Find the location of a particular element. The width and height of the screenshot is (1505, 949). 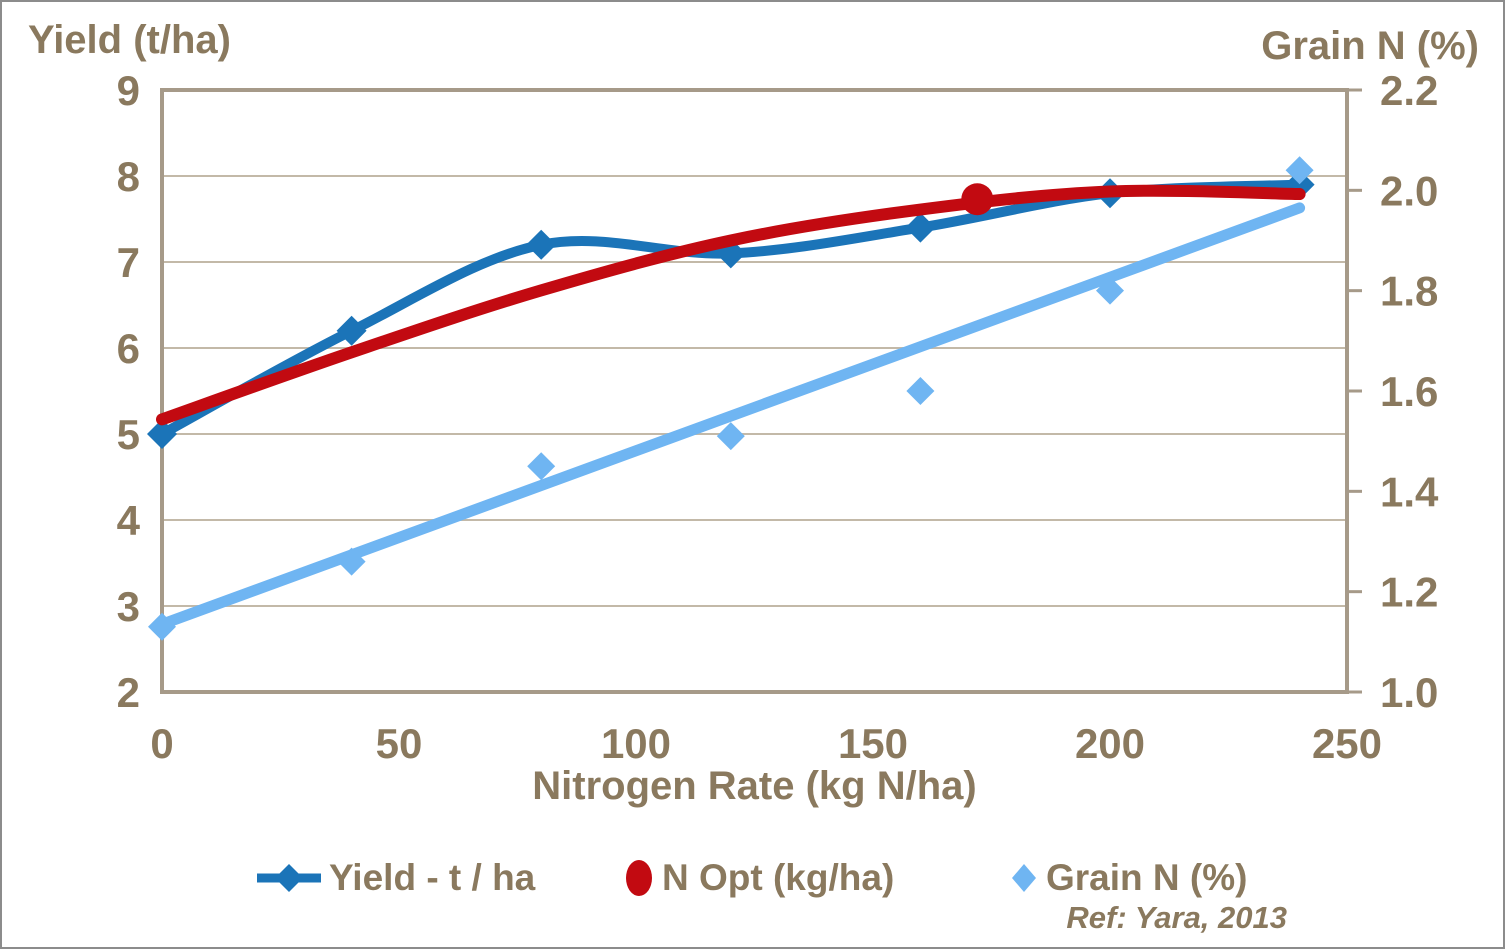

n-optimum-point is located at coordinates (977, 199).